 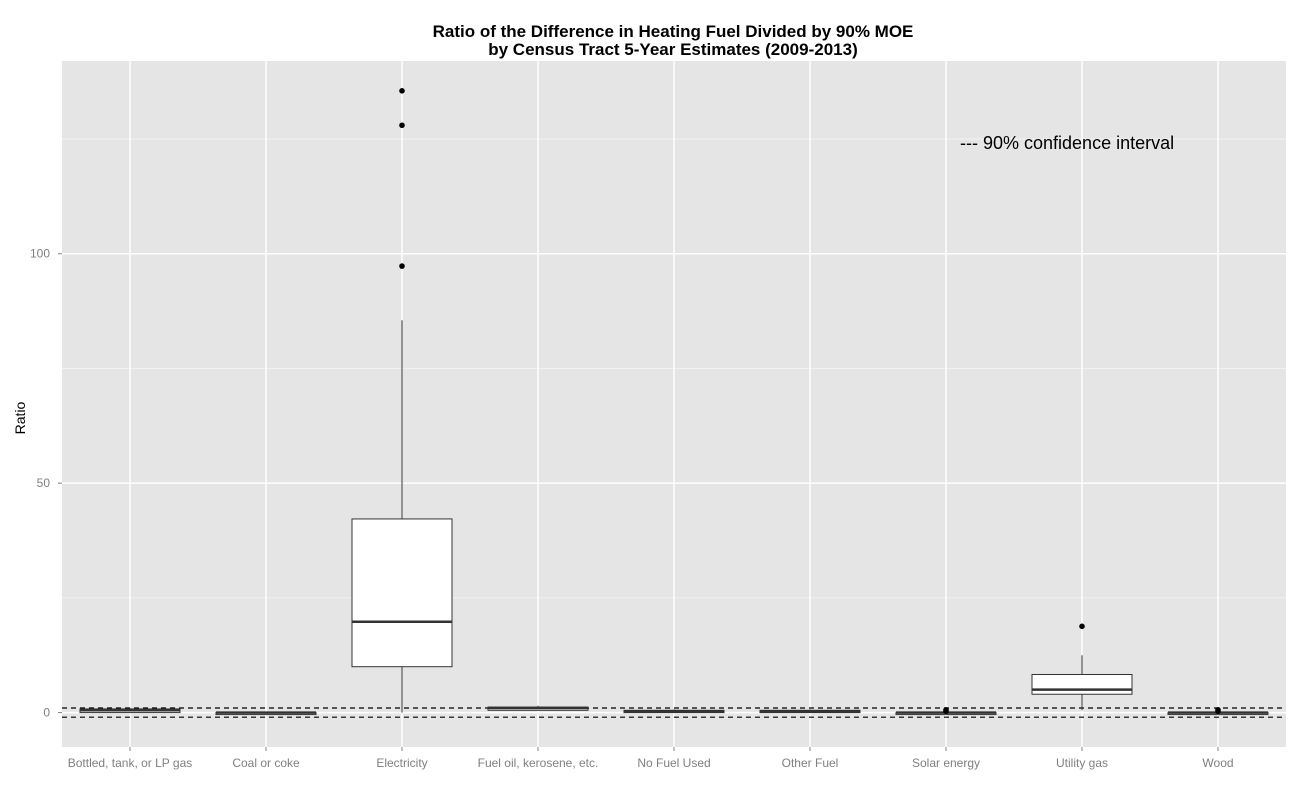 What do you see at coordinates (402, 400) in the screenshot?
I see `box-electricity` at bounding box center [402, 400].